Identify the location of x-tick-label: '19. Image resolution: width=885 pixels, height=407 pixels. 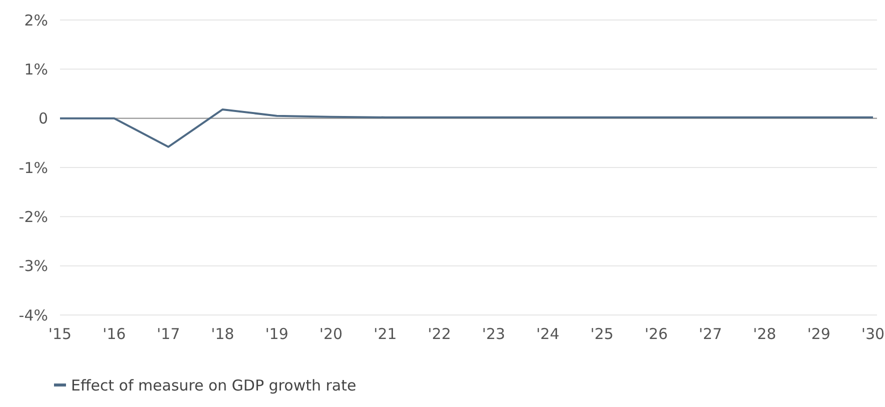
(276, 334).